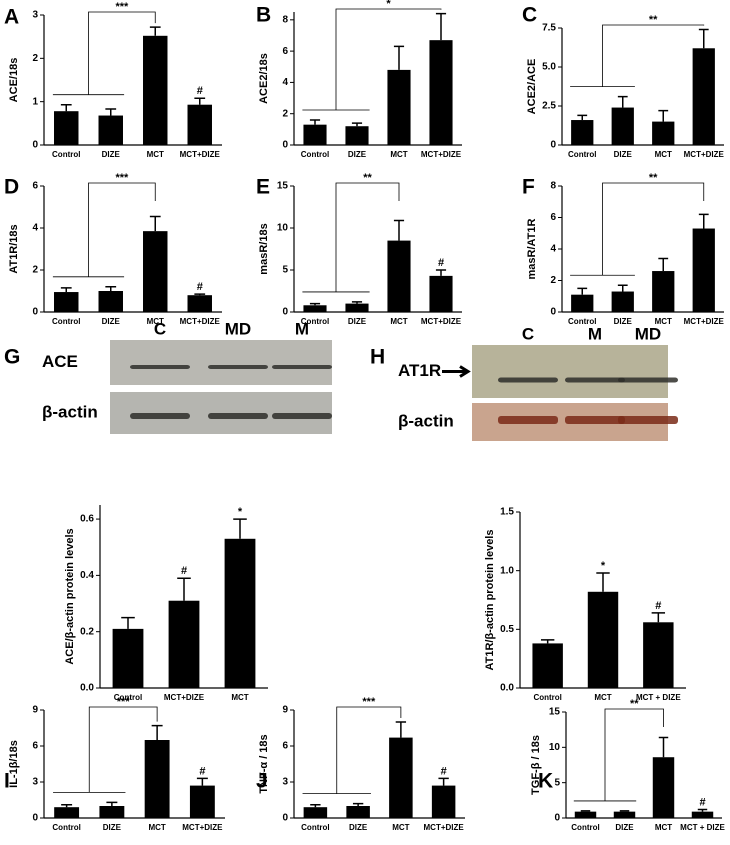 The image size is (730, 845). I want to click on y-axis-label: ACE/β-actin protein levels, so click(70, 596).